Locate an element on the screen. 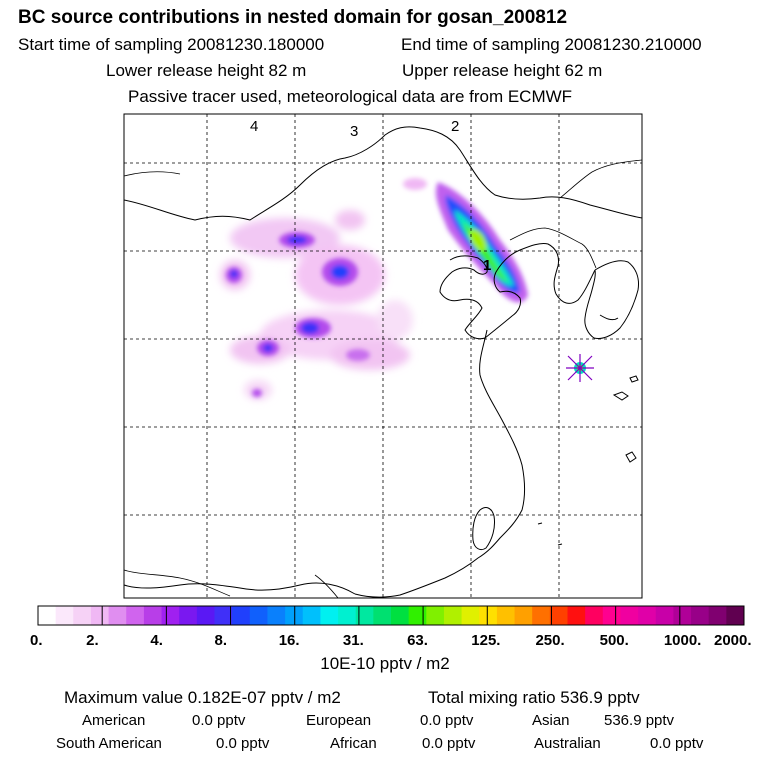 This screenshot has height=768, width=768. footprint-west is located at coordinates (316, 305).